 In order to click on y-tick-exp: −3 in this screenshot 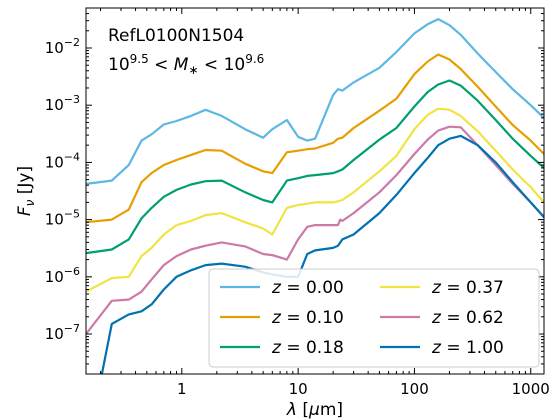, I will do `click(72, 99)`.